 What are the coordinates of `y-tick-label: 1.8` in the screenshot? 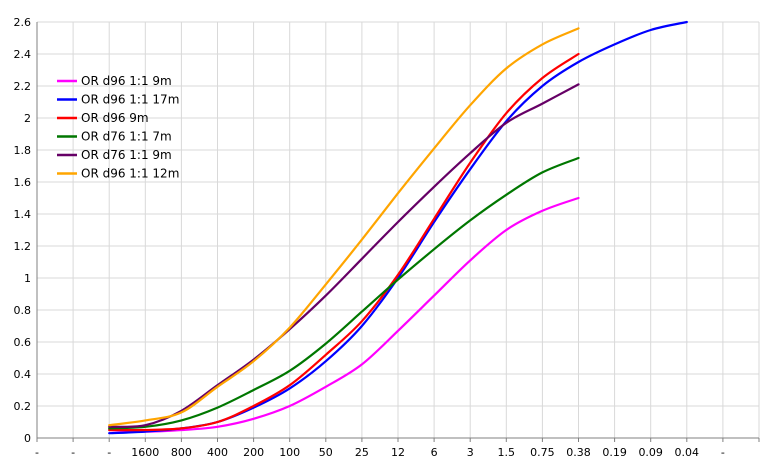 It's located at (23, 150).